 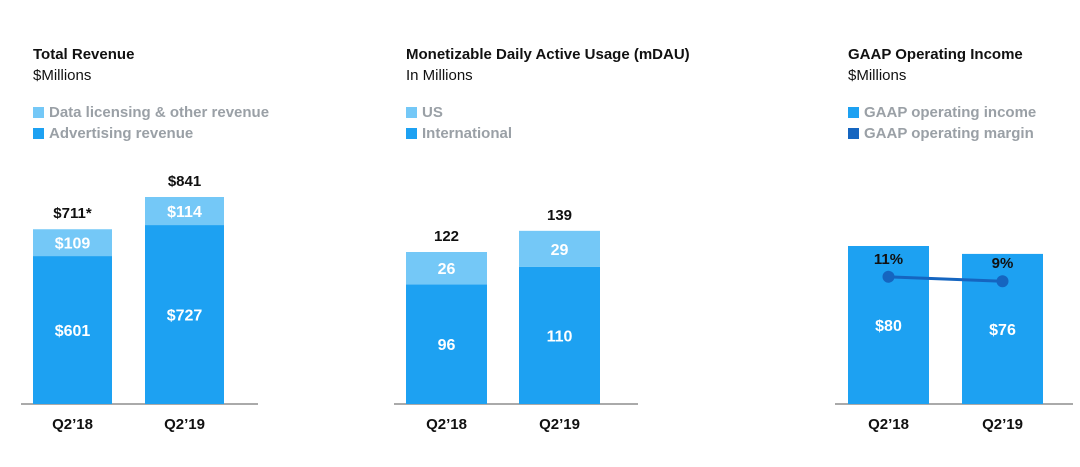 I want to click on chart-title: Monetizable Daily Active Usage (mDAU), so click(x=548, y=54).